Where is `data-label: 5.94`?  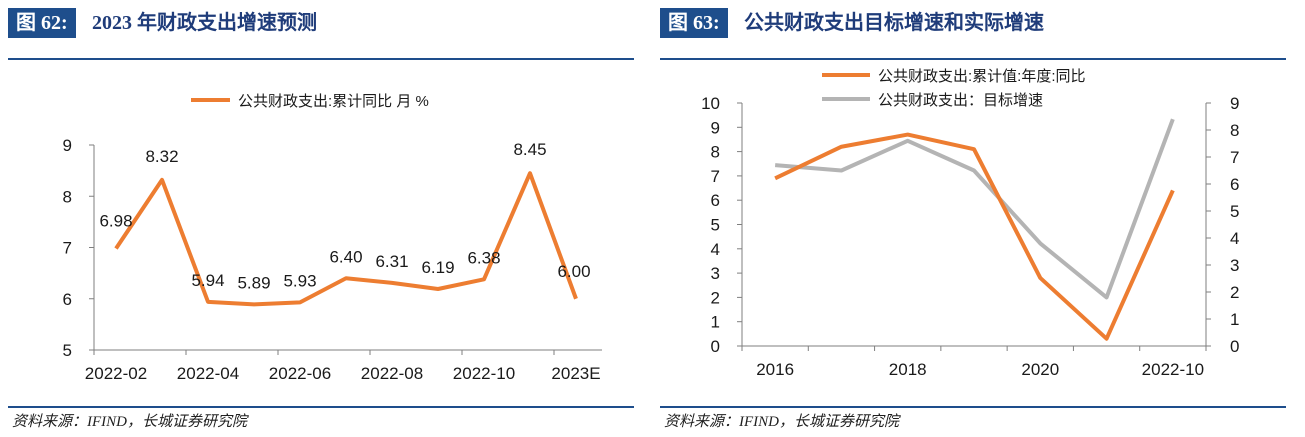 data-label: 5.94 is located at coordinates (207, 280).